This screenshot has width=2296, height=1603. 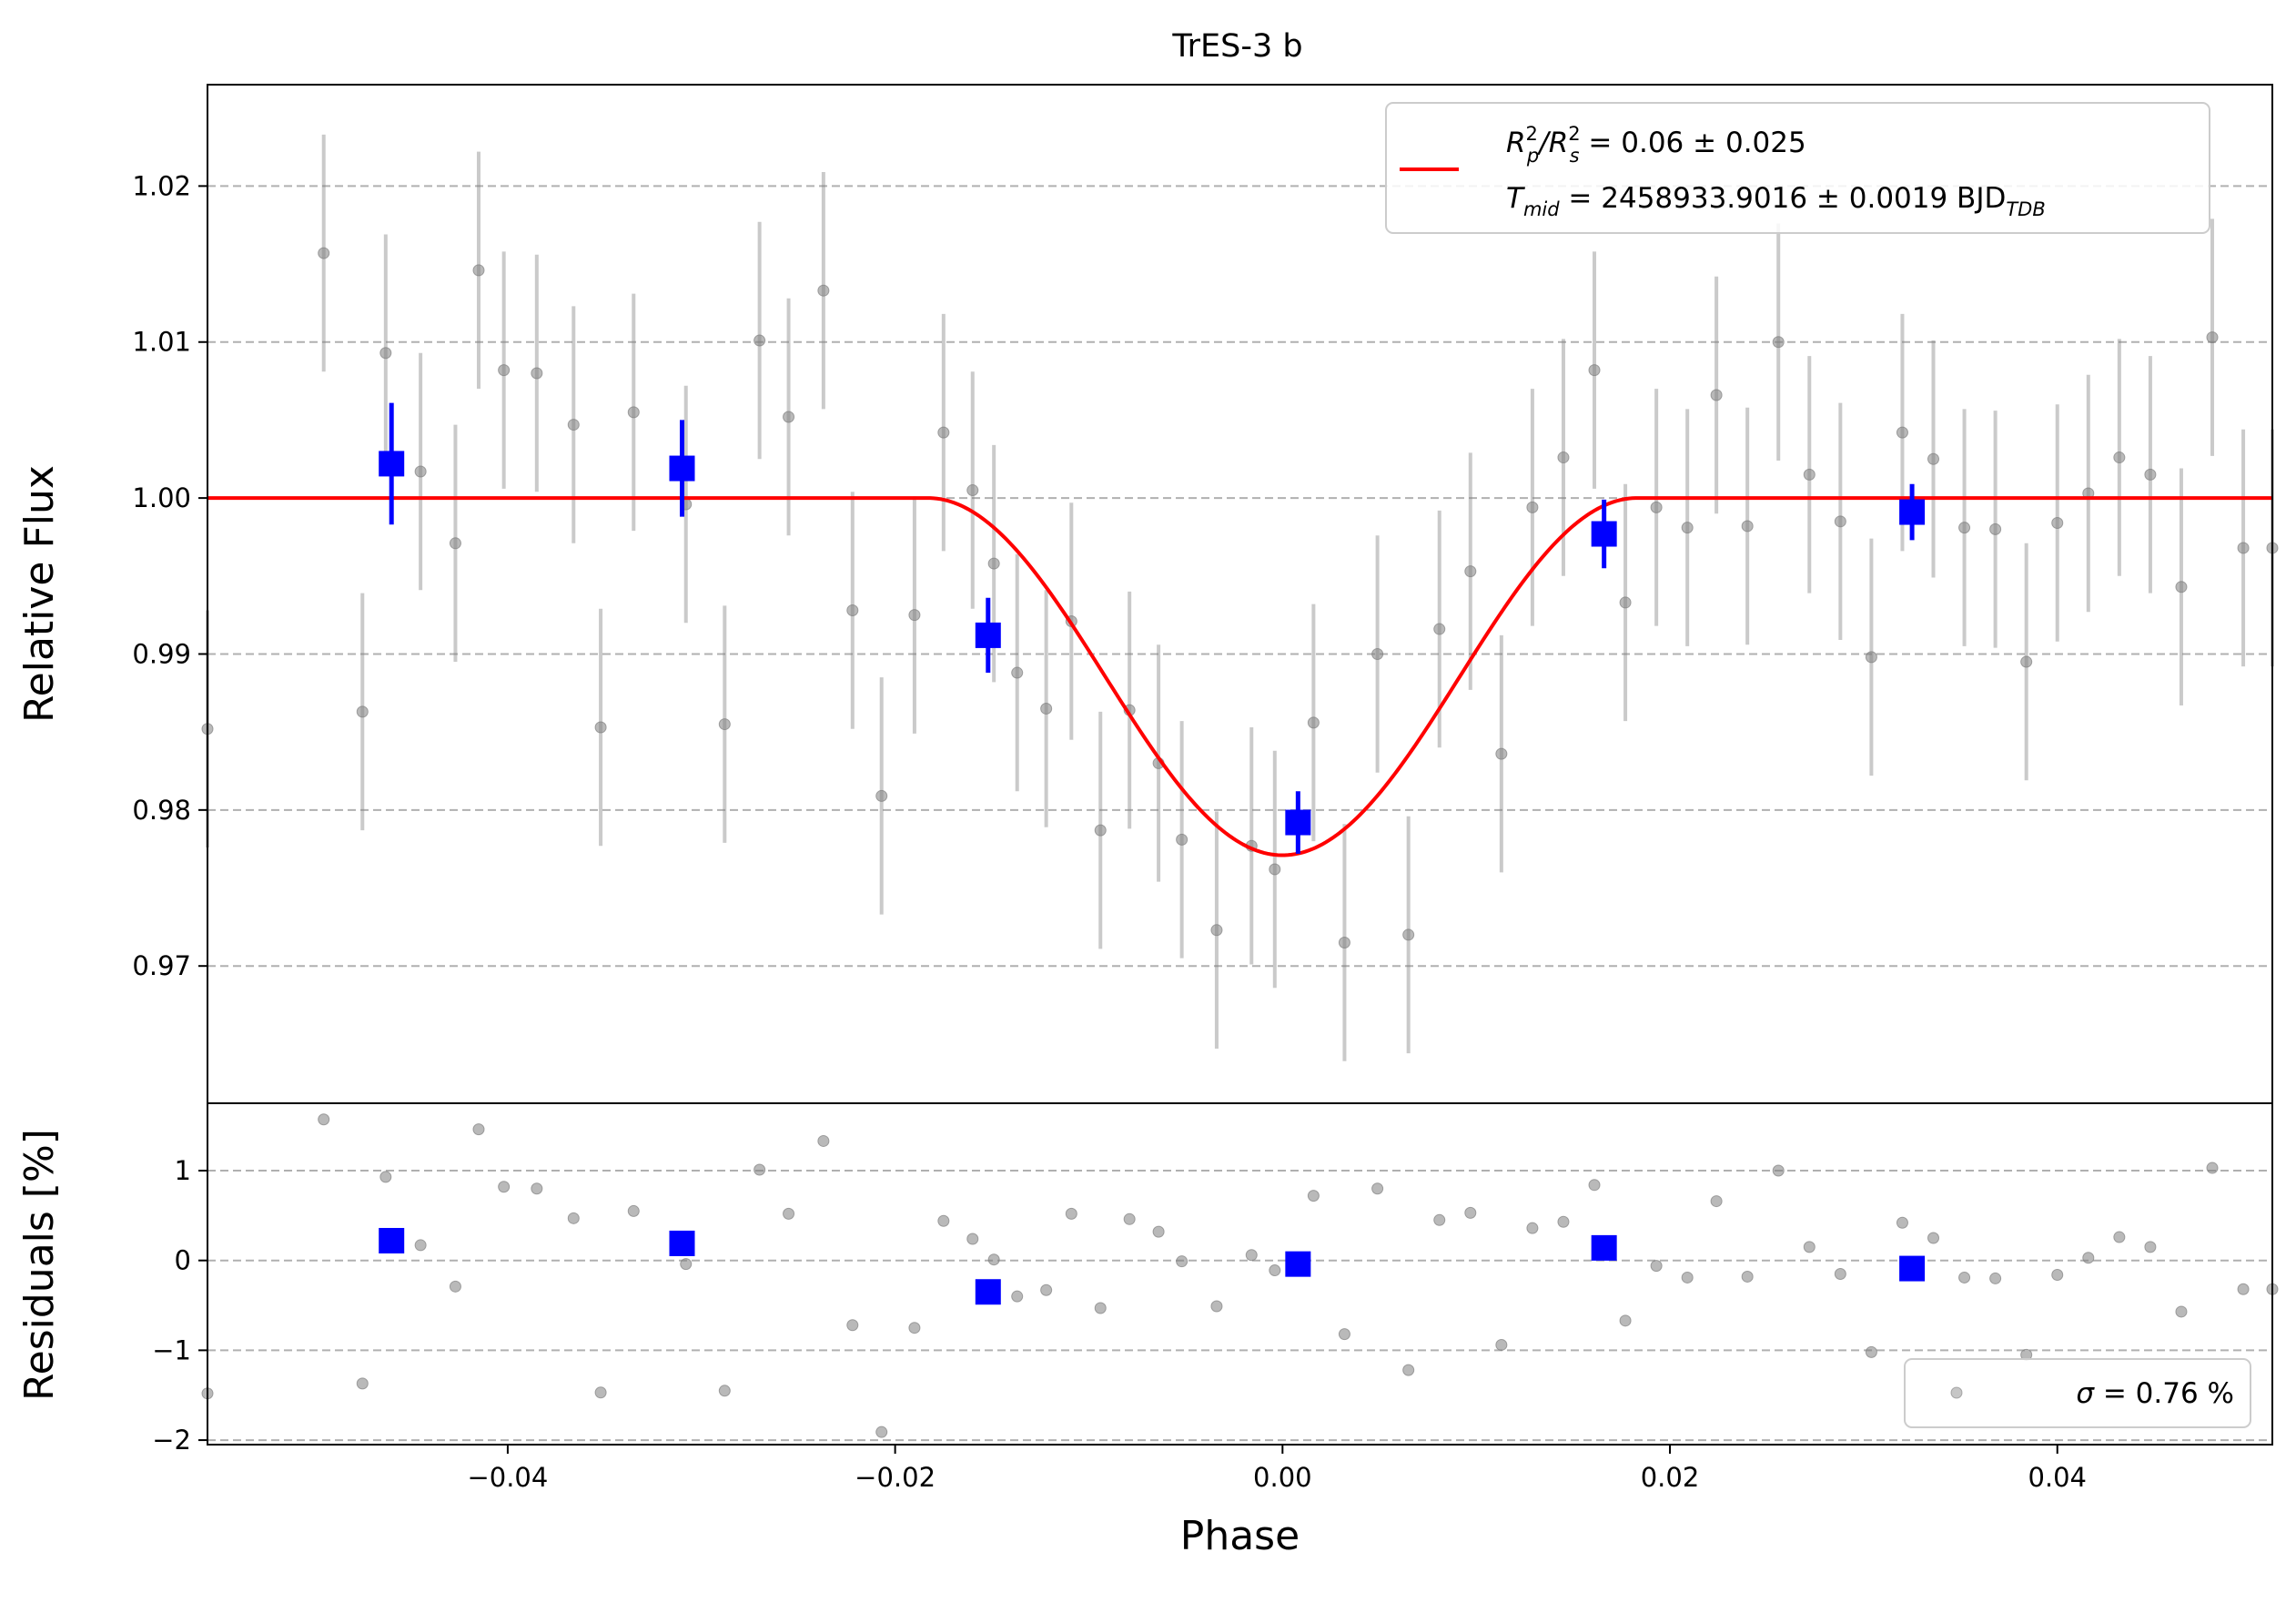 I want to click on phase-x-ticks: −0.04 −0.02 0.00 0.02 0.04, so click(x=1277, y=1469).